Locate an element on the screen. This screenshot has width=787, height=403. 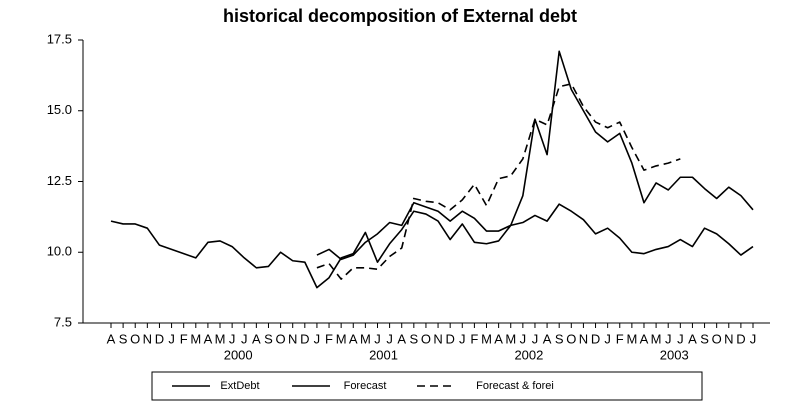
legend-box is located at coordinates (427, 386).